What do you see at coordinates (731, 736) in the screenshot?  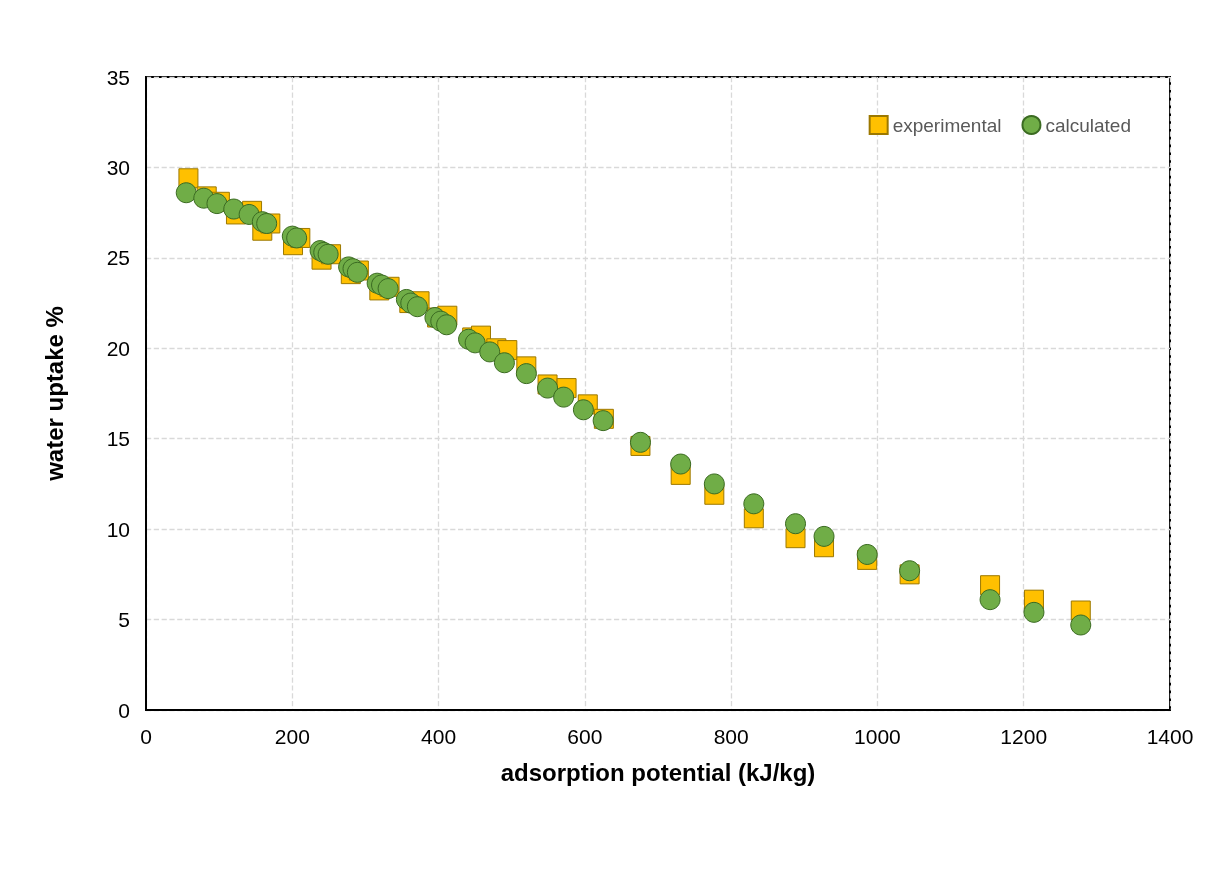 I see `x-tick-label: 800` at bounding box center [731, 736].